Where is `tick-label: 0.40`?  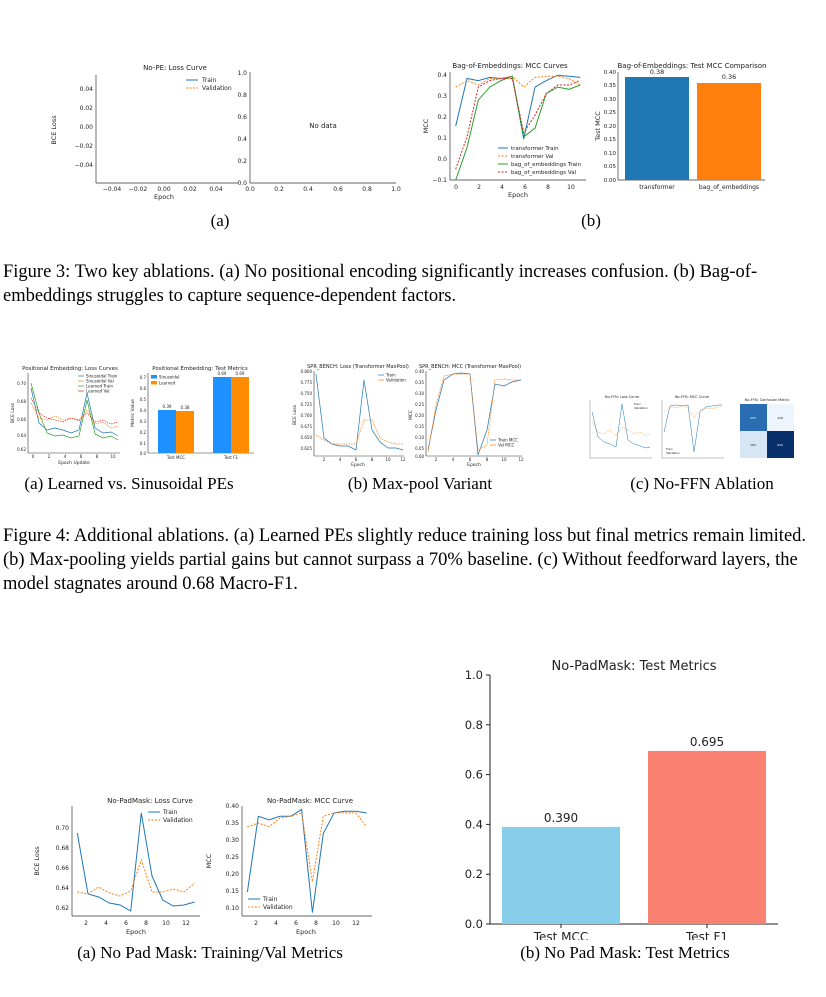
tick-label: 0.40 is located at coordinates (419, 371).